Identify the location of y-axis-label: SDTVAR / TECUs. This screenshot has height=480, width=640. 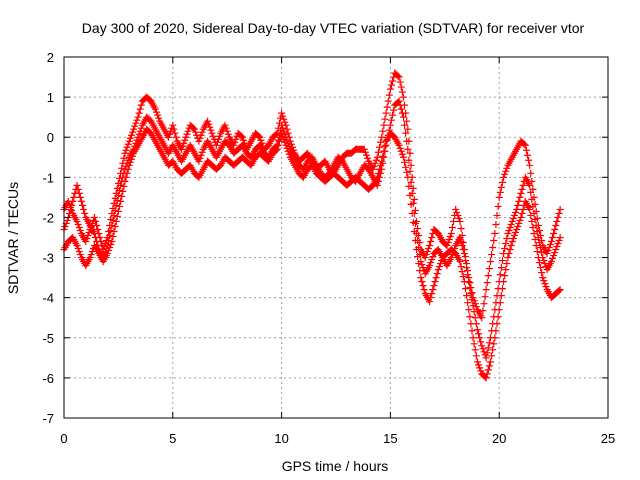
(13, 238).